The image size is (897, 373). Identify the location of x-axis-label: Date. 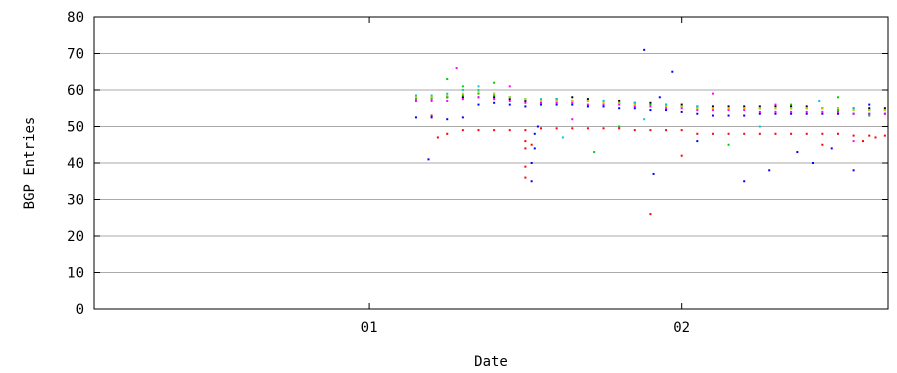
(491, 362).